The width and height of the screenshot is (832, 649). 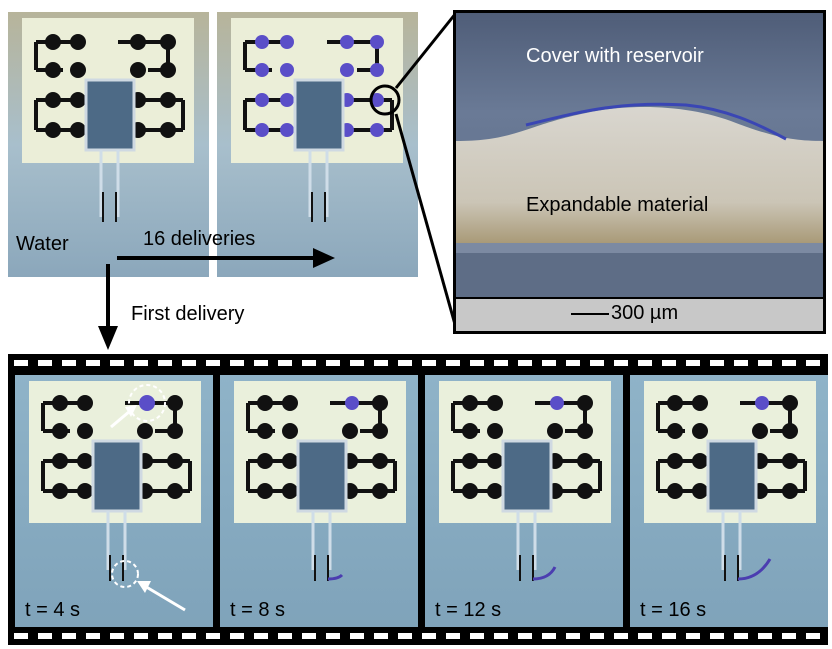 I want to click on film-frame-4: t = 16 s, so click(x=729, y=501).